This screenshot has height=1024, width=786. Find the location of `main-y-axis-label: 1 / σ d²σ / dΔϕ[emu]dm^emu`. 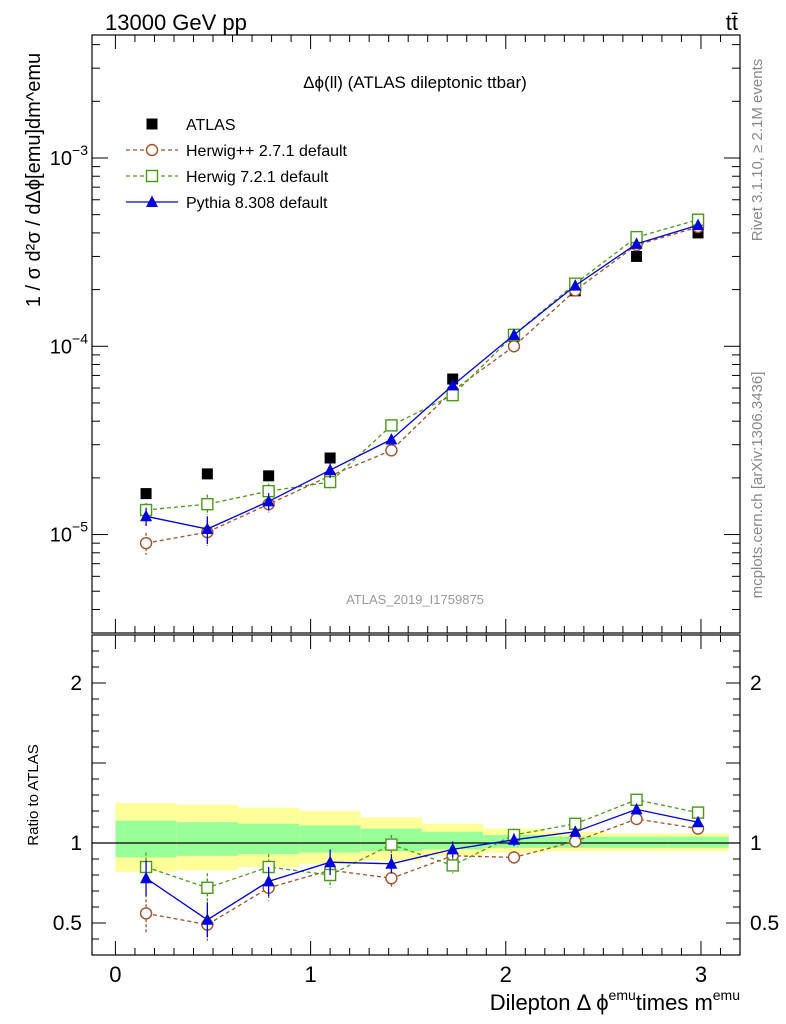

main-y-axis-label: 1 / σ d²σ / dΔϕ[emu]dm^emu is located at coordinates (34, 180).